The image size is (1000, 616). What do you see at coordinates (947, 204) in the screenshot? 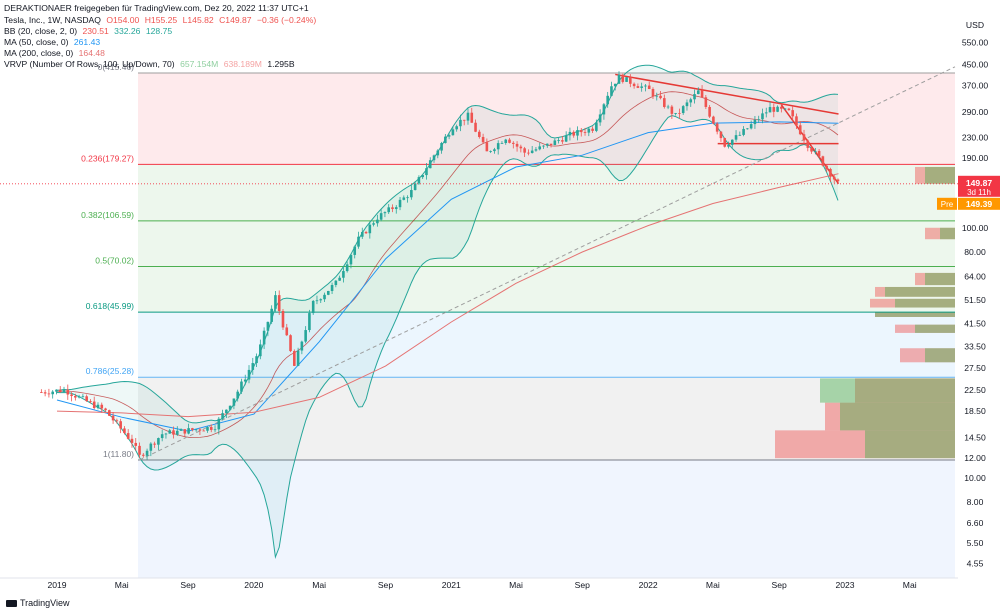
I see `pre-label: Pre` at bounding box center [947, 204].